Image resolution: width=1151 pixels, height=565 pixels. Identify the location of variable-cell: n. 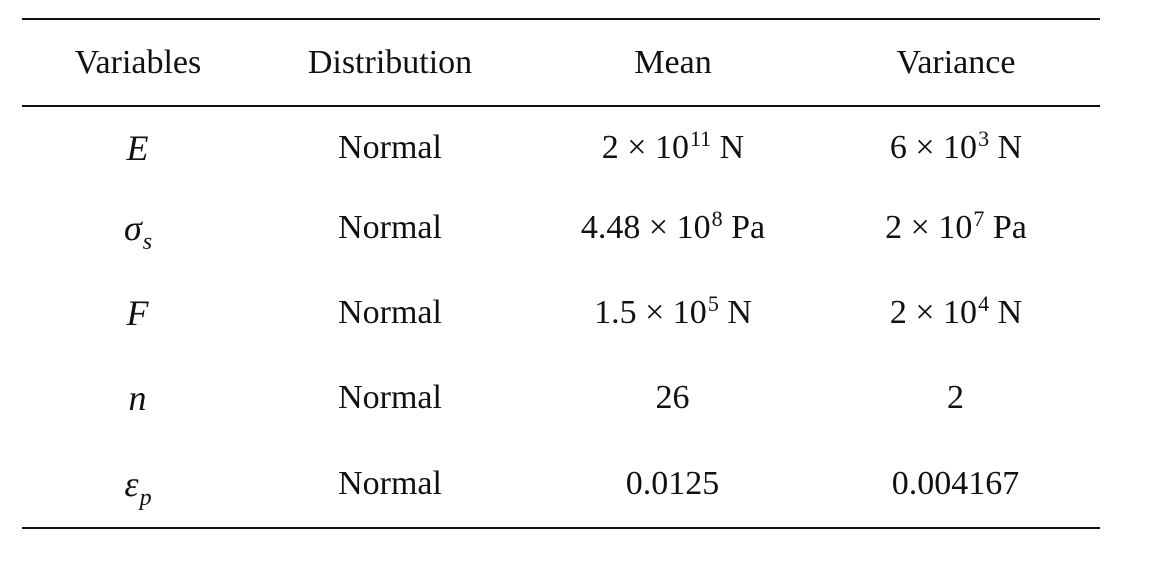
(137, 398).